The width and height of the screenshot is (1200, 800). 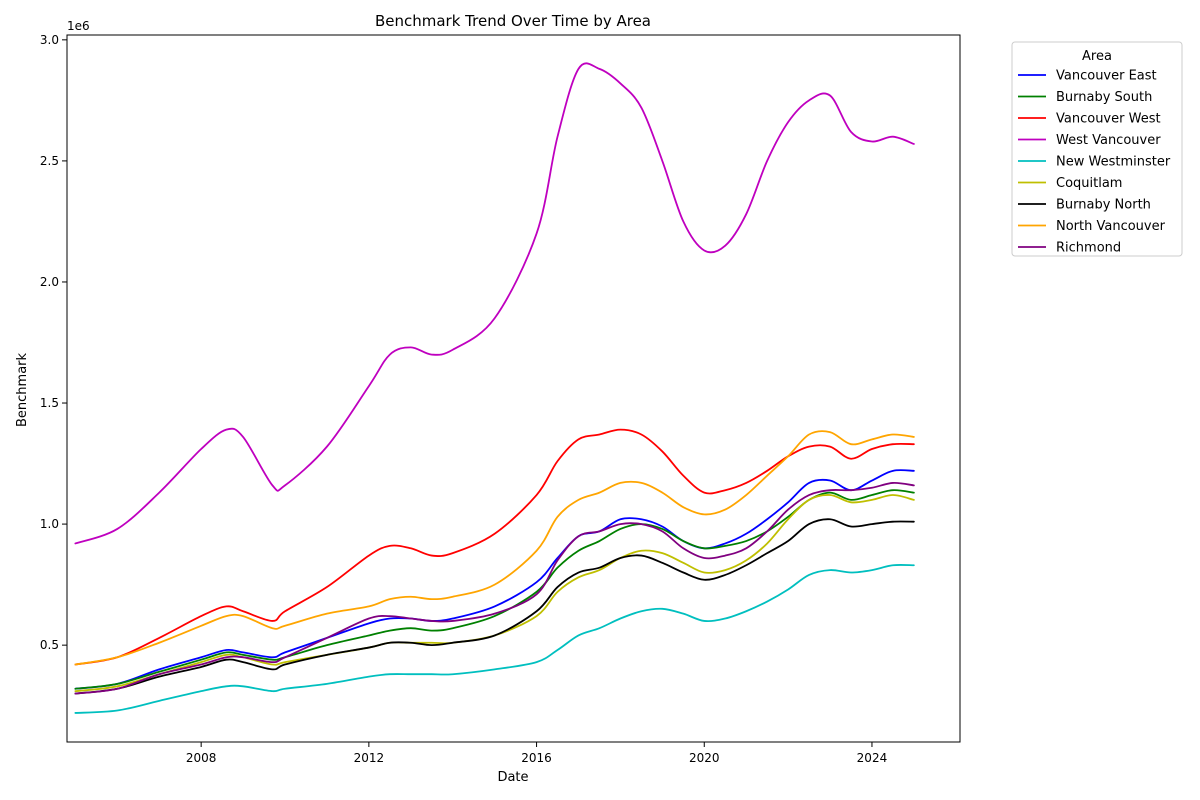 I want to click on y-axis-ticks: 0.5 1.0 1.5 2.0 2.5 3.0, so click(x=53, y=342).